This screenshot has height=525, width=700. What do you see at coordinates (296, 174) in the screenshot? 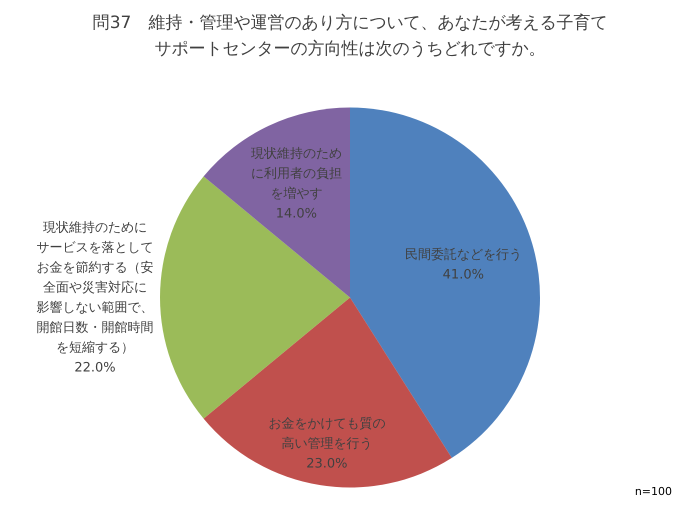
I see `slice-label: 現状維持のために利用者の負担を増やす` at bounding box center [296, 174].